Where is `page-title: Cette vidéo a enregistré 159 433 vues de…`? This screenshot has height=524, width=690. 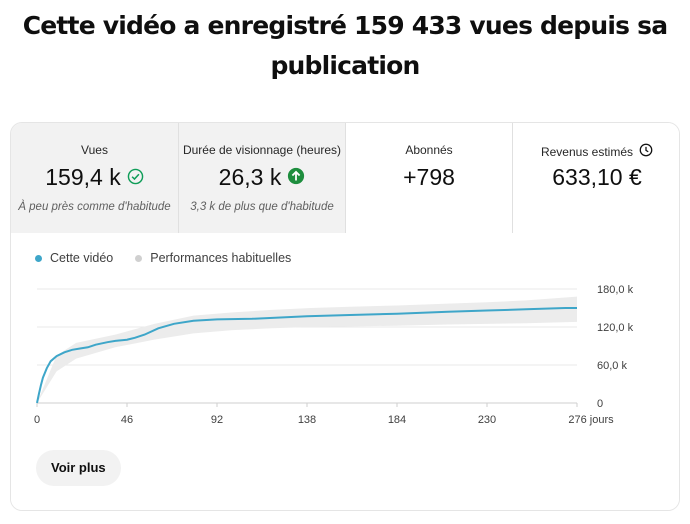
page-title: Cette vidéo a enregistré 159 433 vues de… is located at coordinates (345, 45).